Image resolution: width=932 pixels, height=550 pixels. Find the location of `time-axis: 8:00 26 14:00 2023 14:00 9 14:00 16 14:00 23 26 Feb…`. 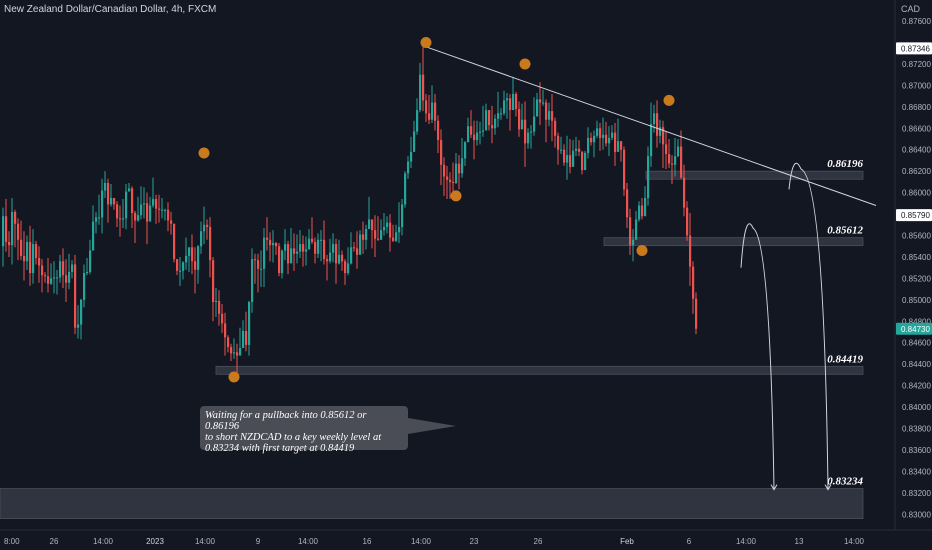

time-axis: 8:00 26 14:00 2023 14:00 9 14:00 16 14:00 23 26 Feb… is located at coordinates (434, 541).